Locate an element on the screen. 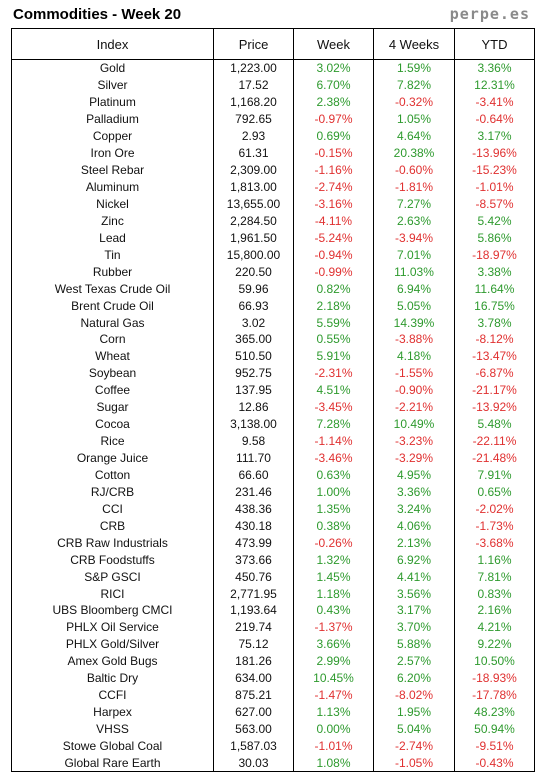 This screenshot has width=544, height=784. price-cell: 875.21 is located at coordinates (253, 695).